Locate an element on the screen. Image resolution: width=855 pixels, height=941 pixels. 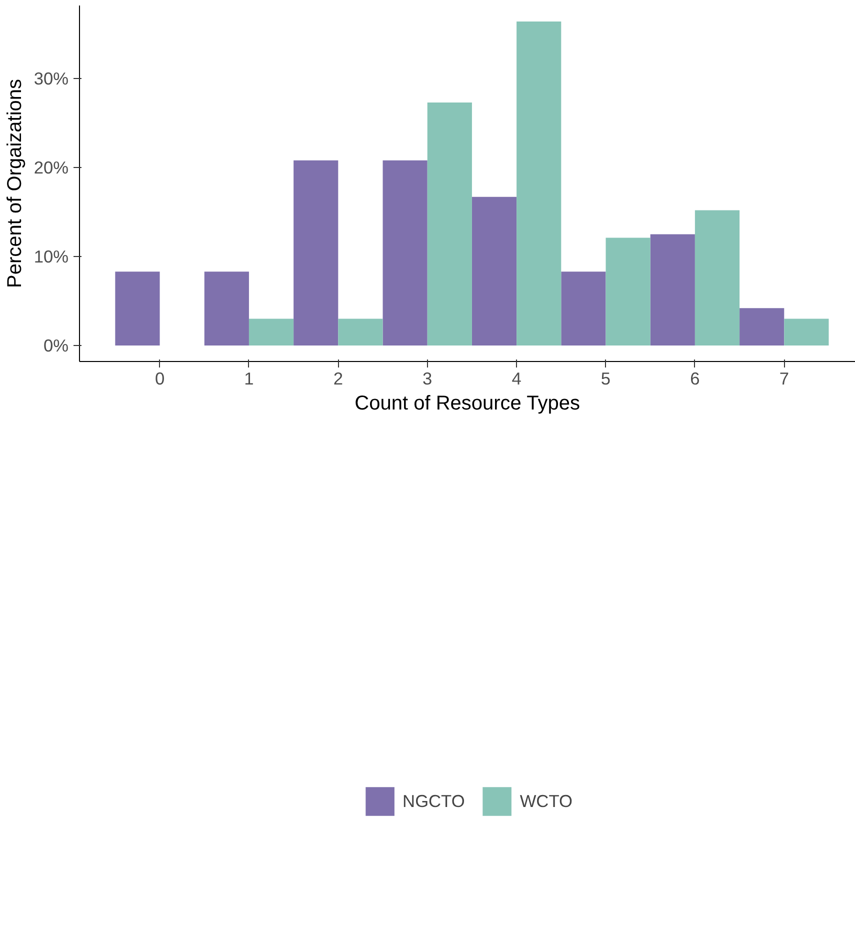
x-tick-label: 4 is located at coordinates (517, 378).